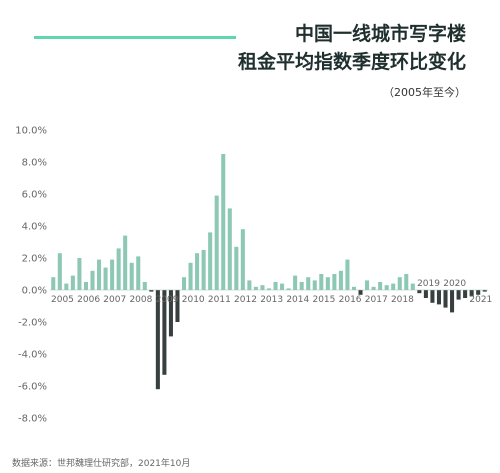 This screenshot has height=473, width=500. What do you see at coordinates (101, 464) in the screenshot?
I see `data-source-note: 数据来源：世邦魏理仕研究部，2021年10月` at bounding box center [101, 464].